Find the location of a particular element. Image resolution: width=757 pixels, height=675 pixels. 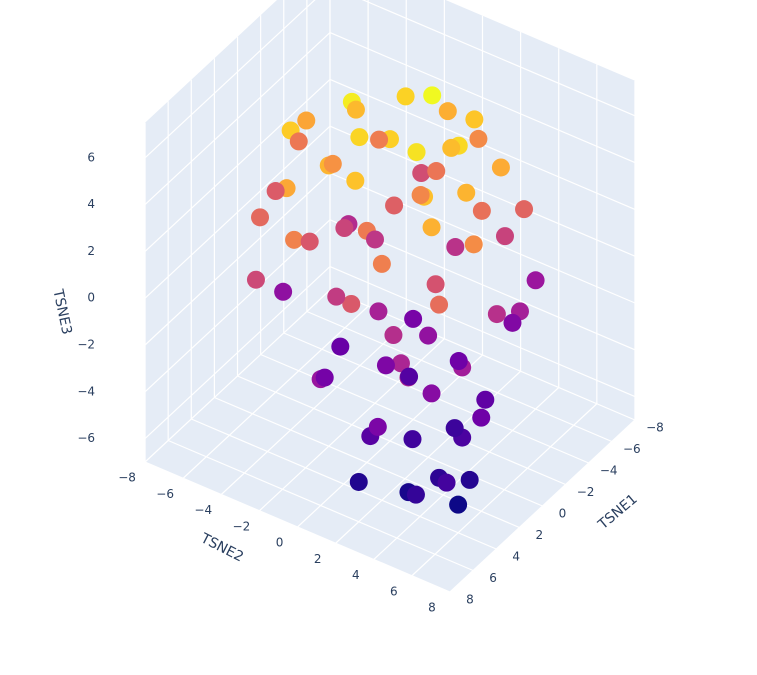

y-tick-label: −6 is located at coordinates (165, 494).